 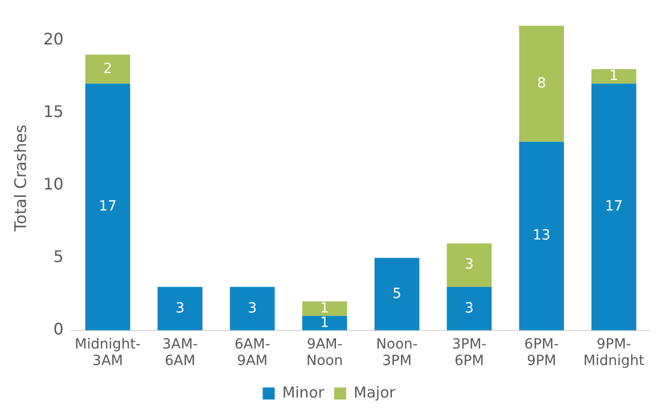 I want to click on y-tick-label: 0, so click(x=58, y=329).